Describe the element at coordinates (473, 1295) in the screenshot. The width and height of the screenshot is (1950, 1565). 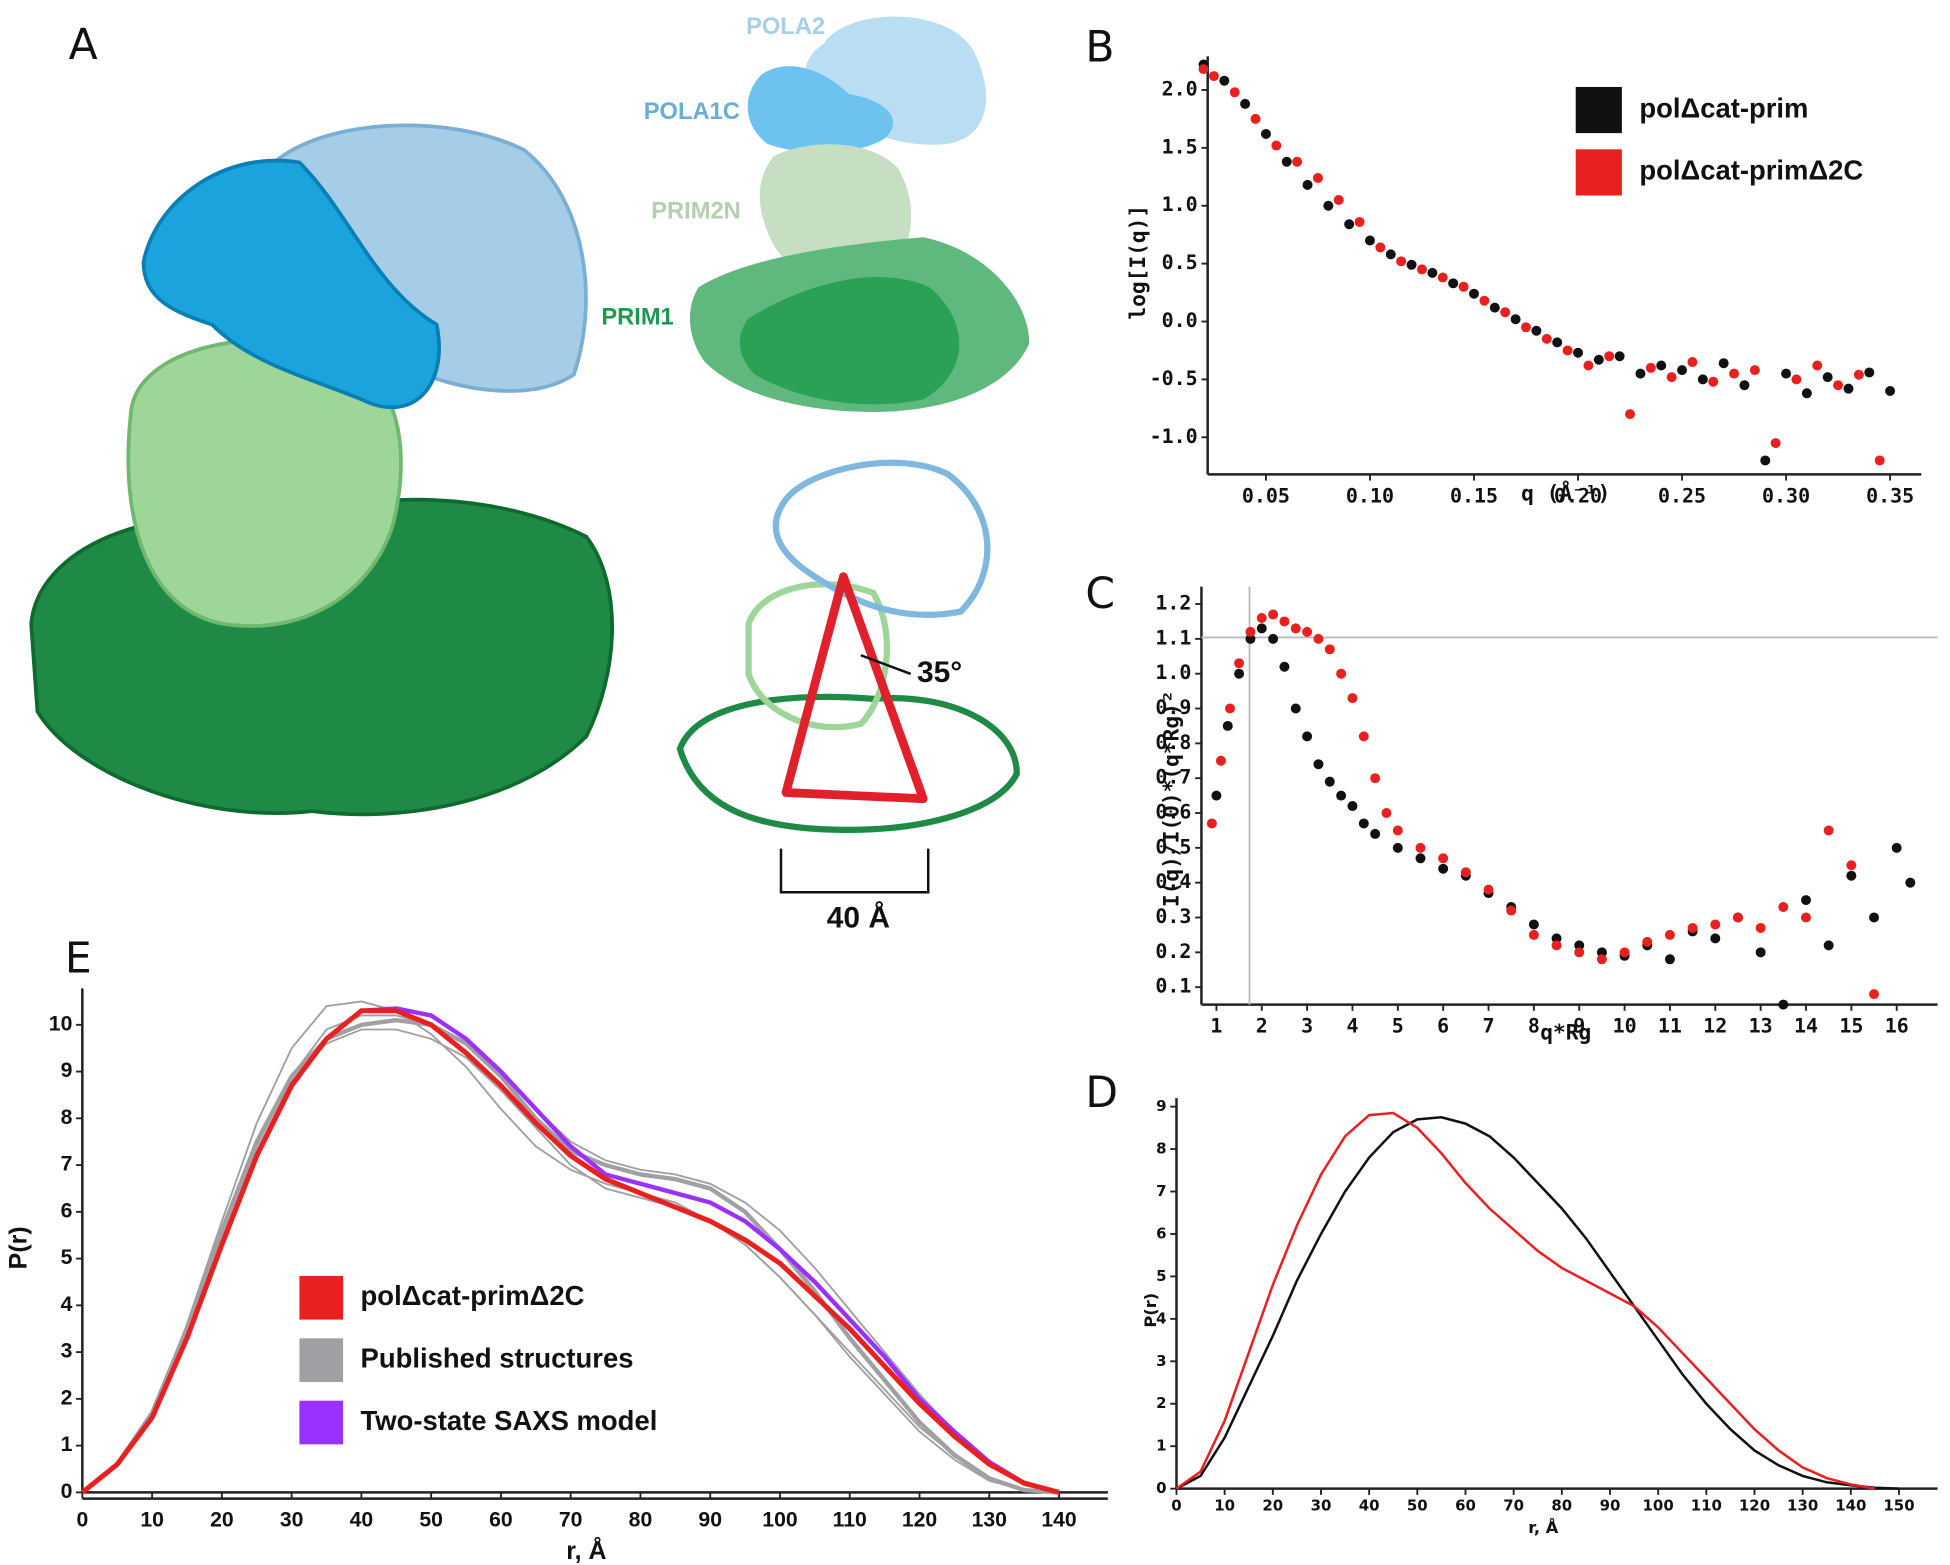
I see `legend-label: polΔcat-primΔ2C` at that location.